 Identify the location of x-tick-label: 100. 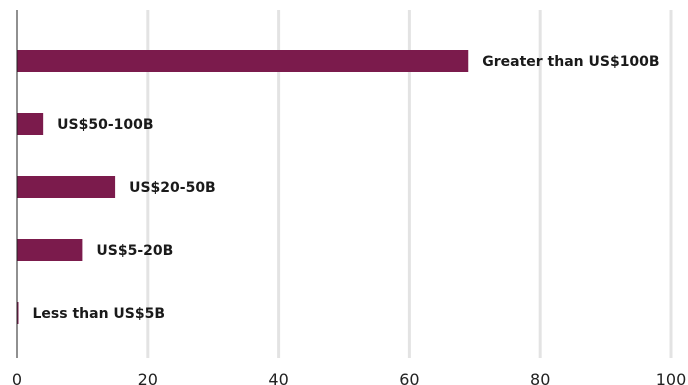
(671, 377).